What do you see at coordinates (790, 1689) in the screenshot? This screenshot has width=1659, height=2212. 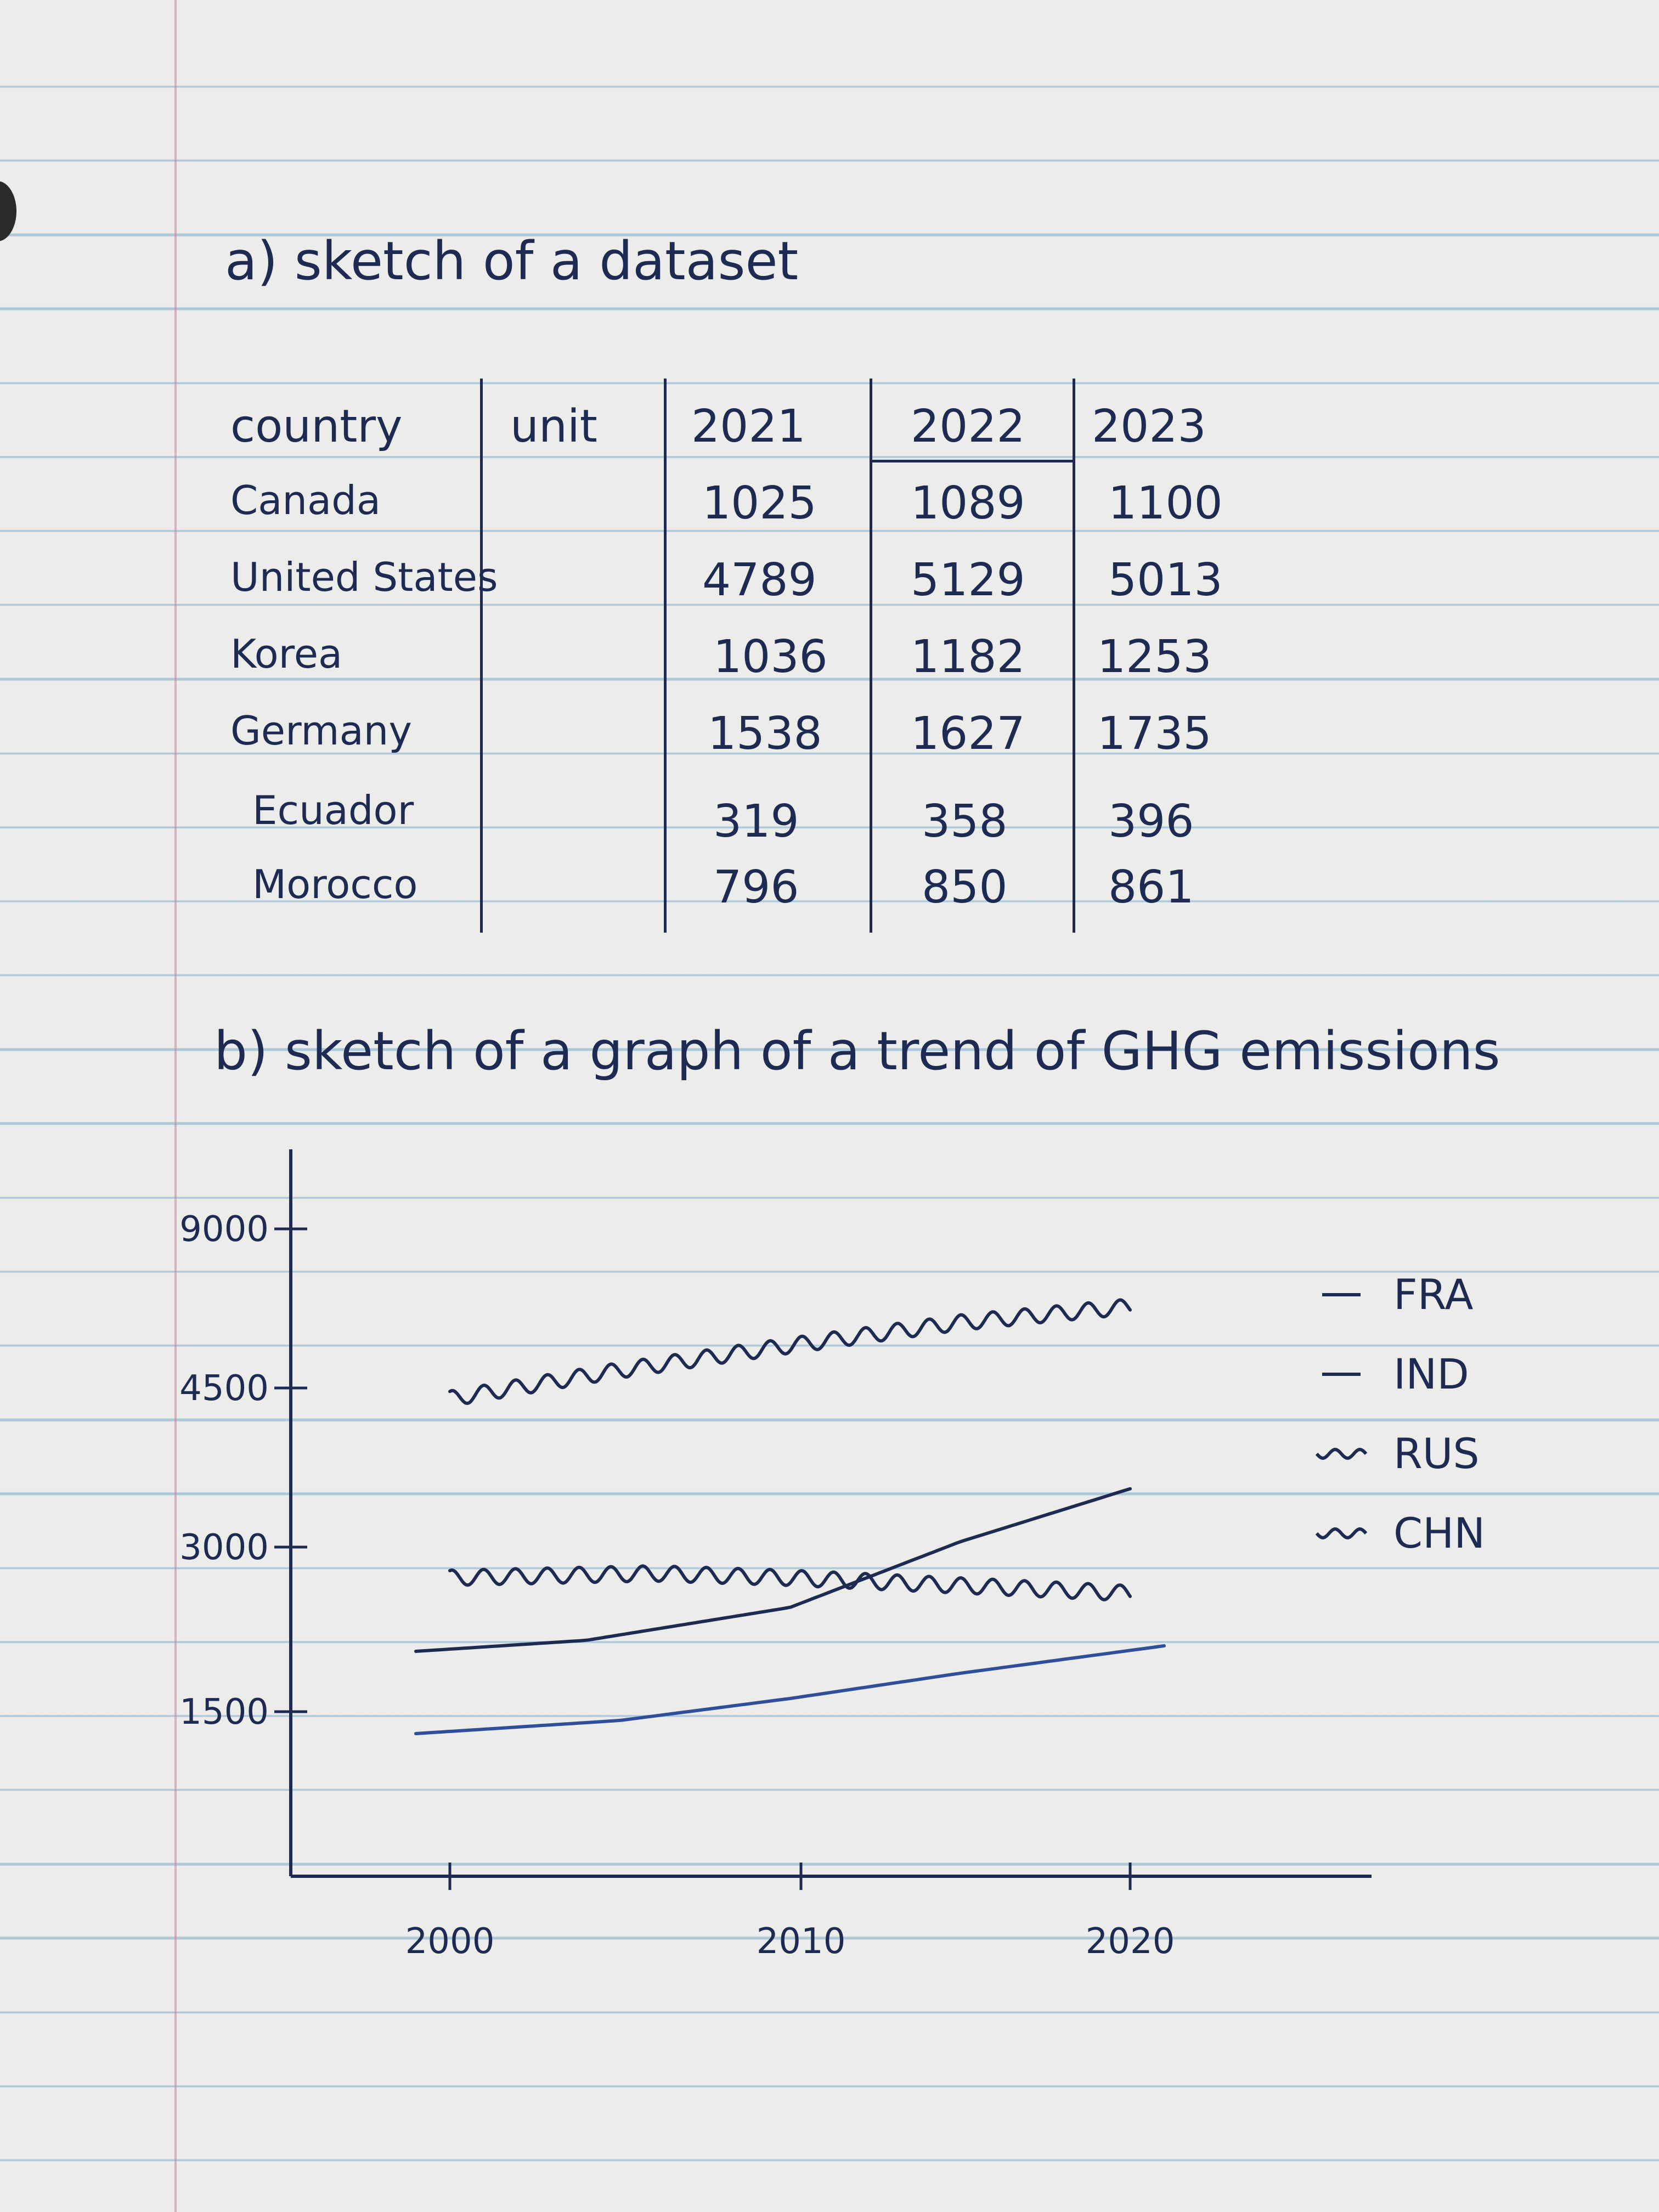 I see `series-line-ind` at bounding box center [790, 1689].